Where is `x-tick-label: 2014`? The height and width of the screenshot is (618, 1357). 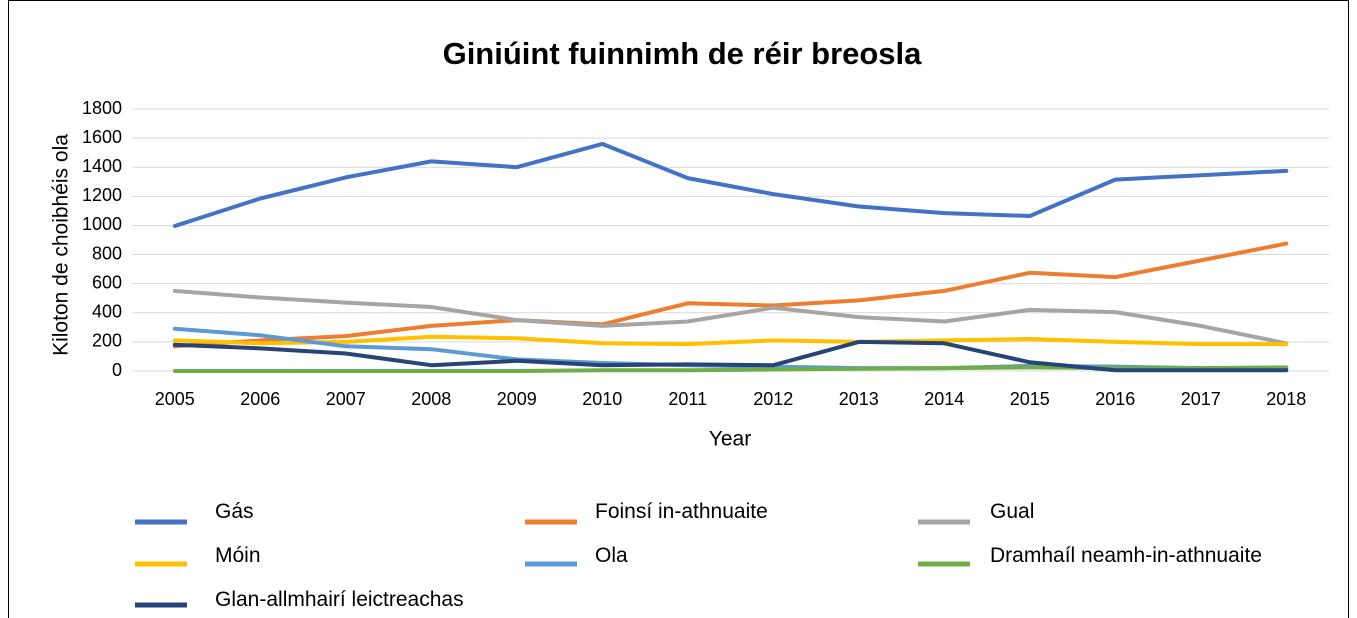
x-tick-label: 2014 is located at coordinates (944, 399).